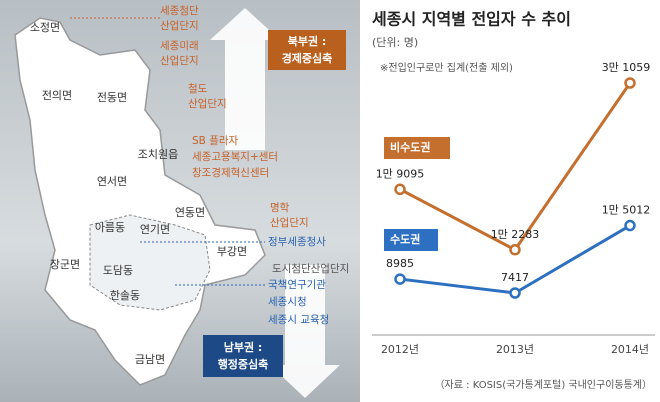  Describe the element at coordinates (243, 364) in the screenshot. I see `south-label: 행정중심축` at that location.